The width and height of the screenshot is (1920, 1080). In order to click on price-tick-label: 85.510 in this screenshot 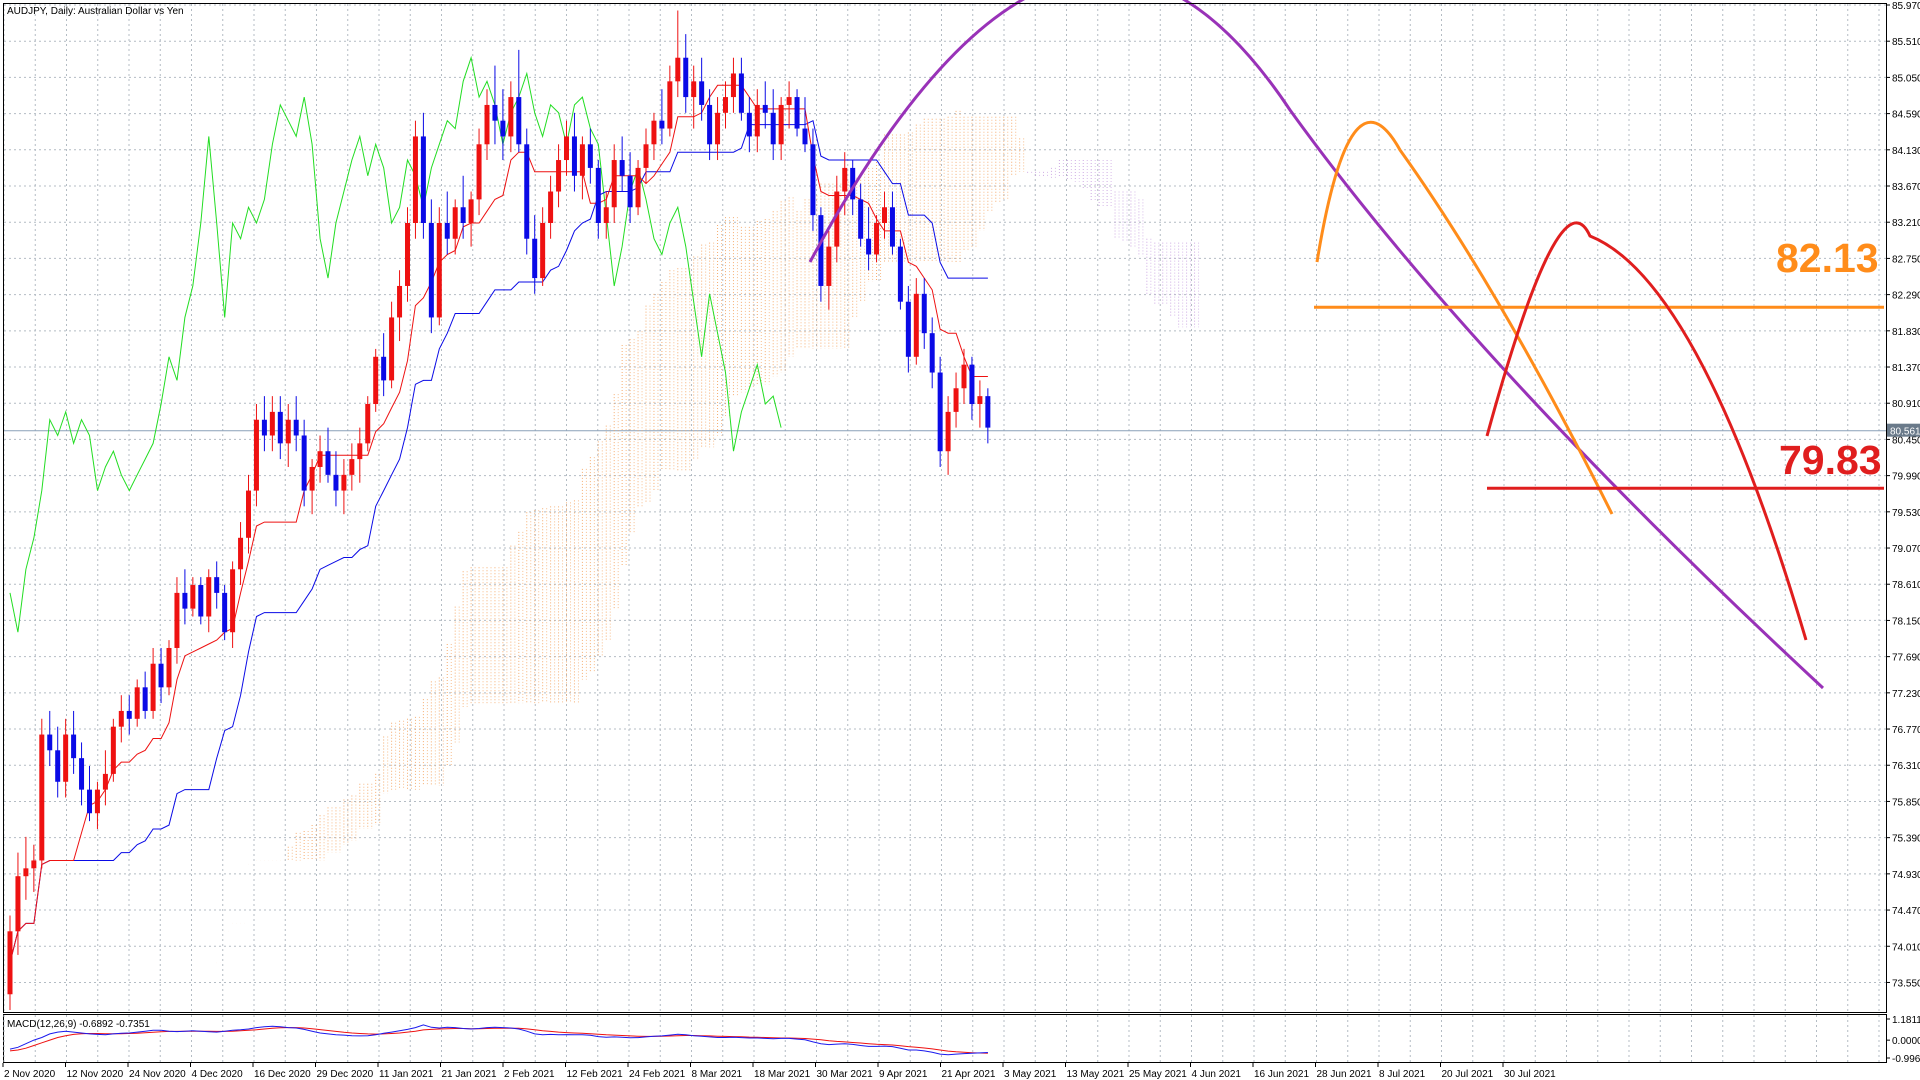, I will do `click(1906, 42)`.